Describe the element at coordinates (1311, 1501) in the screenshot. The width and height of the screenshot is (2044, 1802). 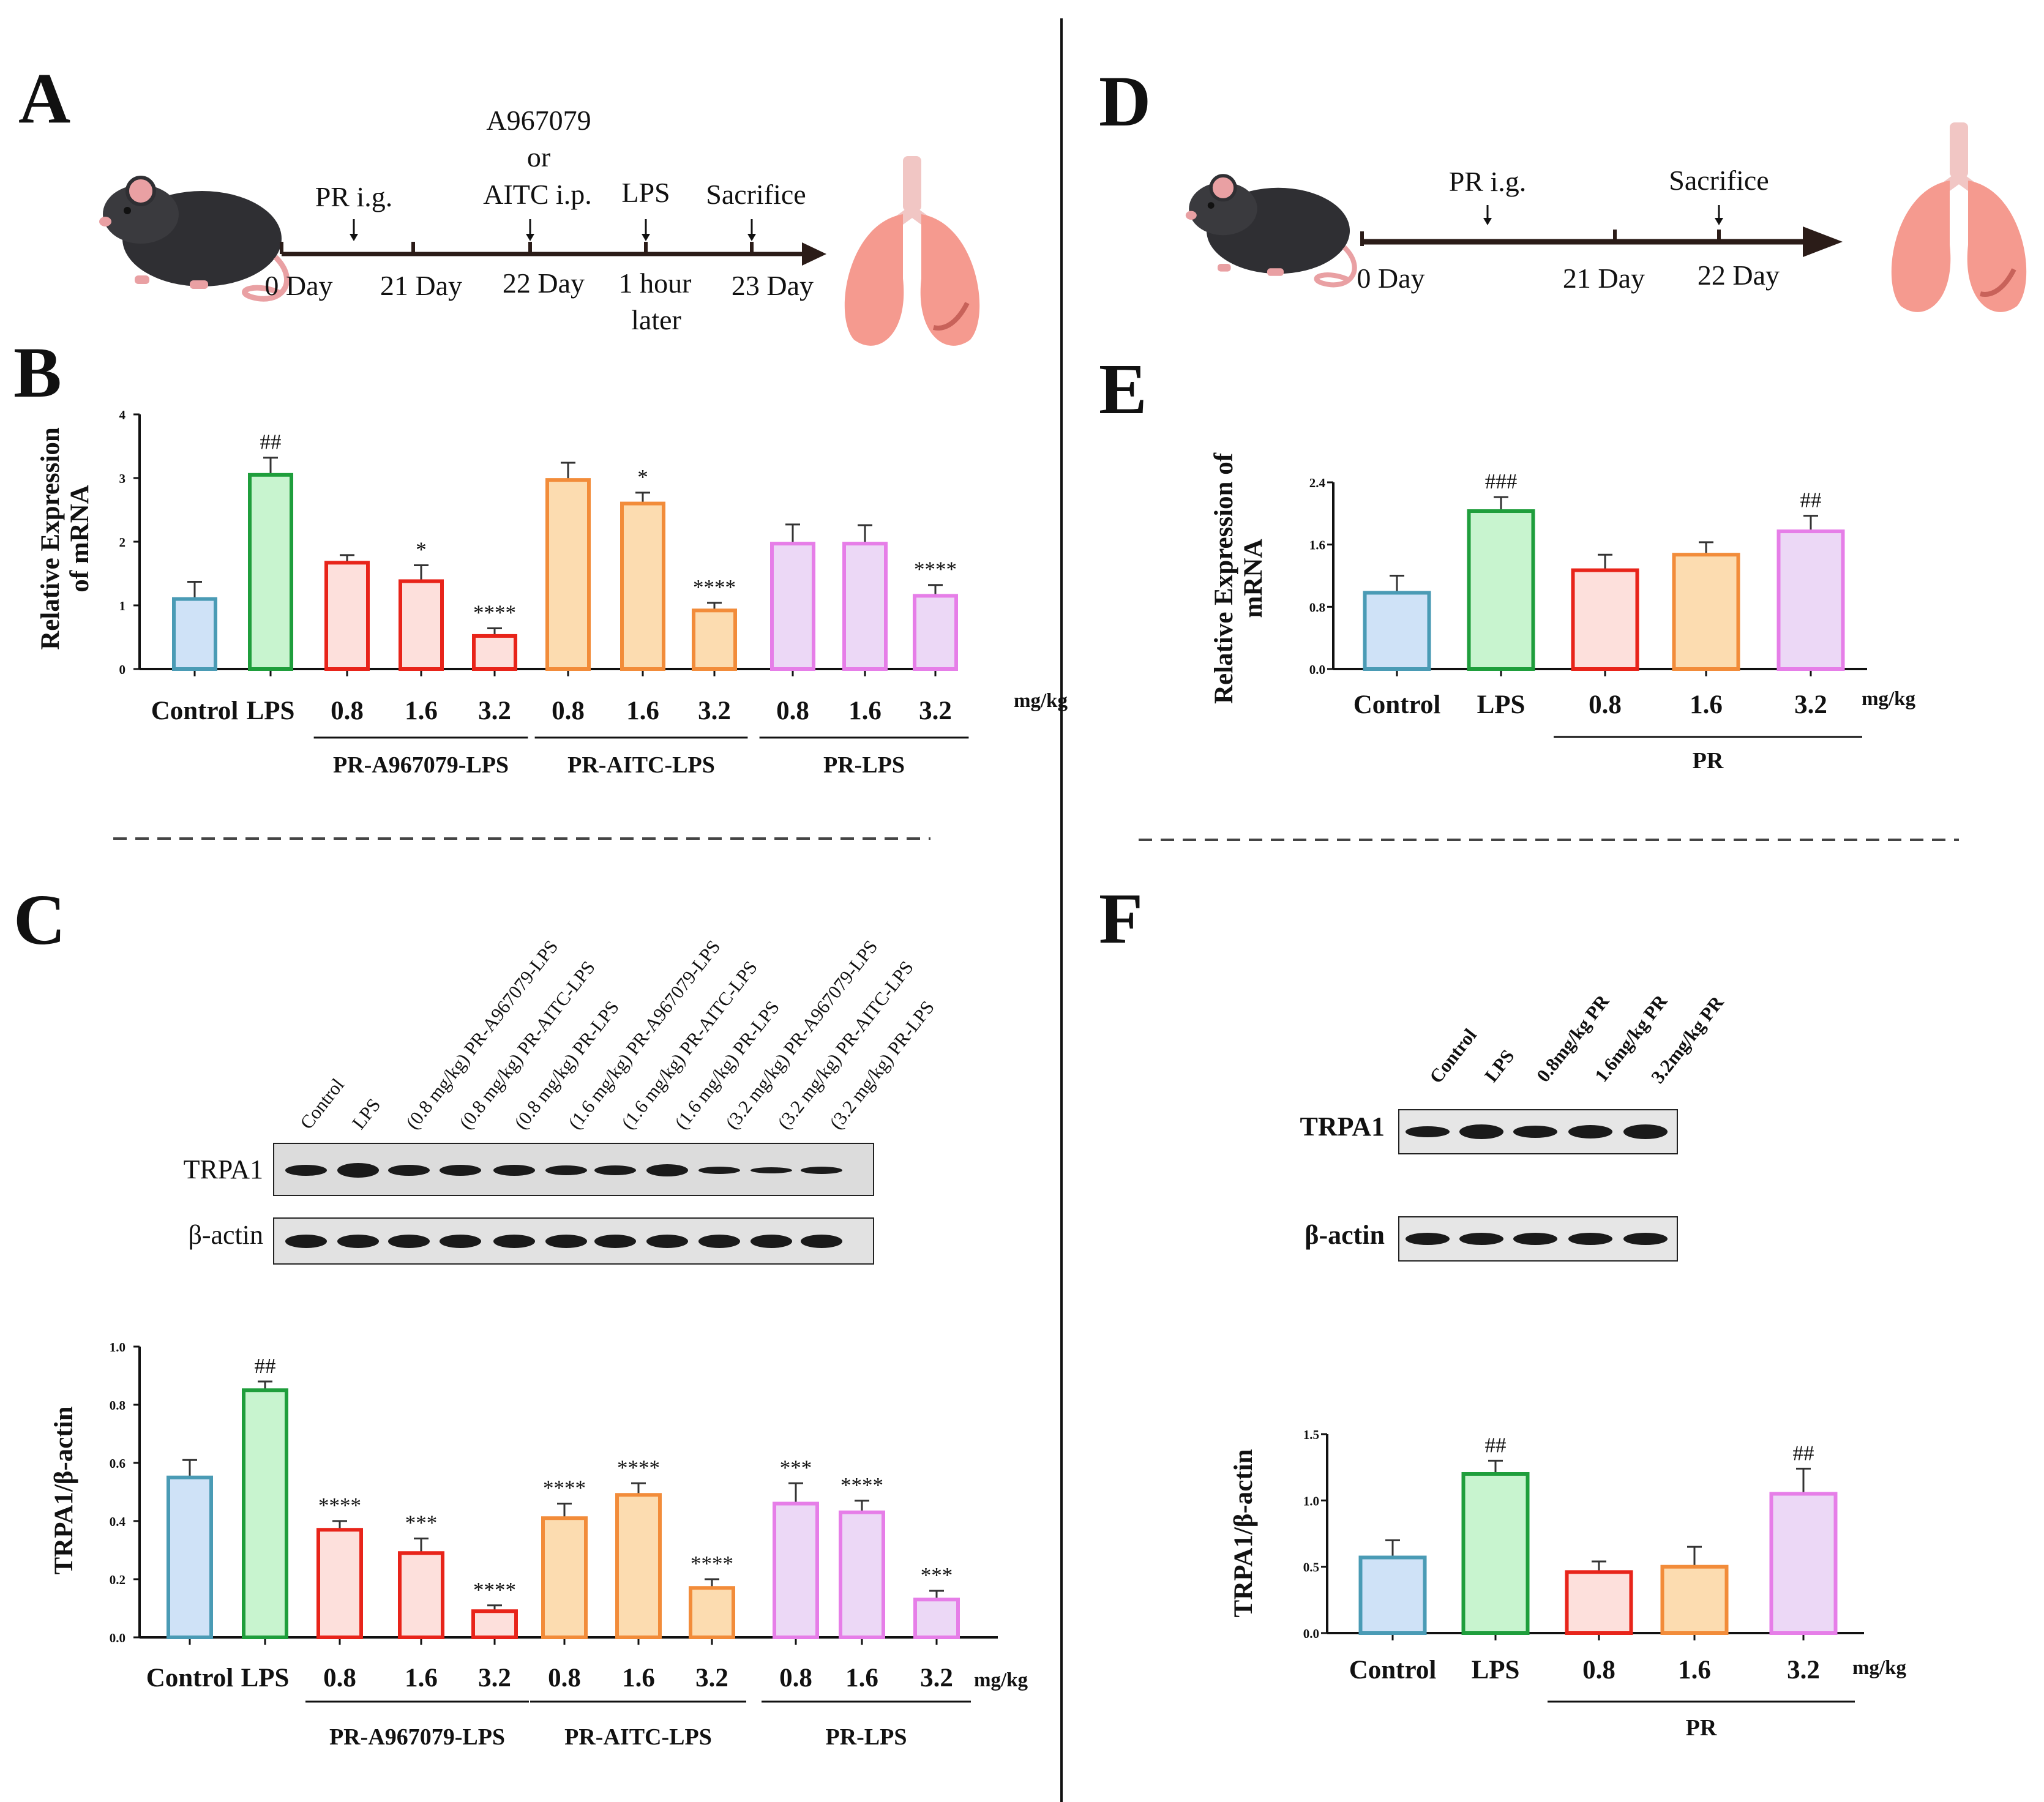
I see `y-tick-label: 1.0` at that location.